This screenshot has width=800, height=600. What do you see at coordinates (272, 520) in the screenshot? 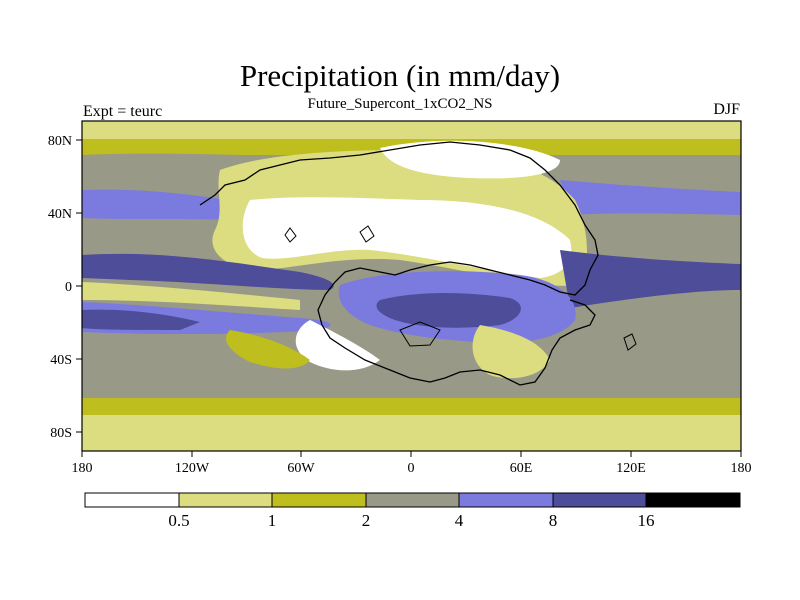
I see `colorbar-label: 1` at bounding box center [272, 520].